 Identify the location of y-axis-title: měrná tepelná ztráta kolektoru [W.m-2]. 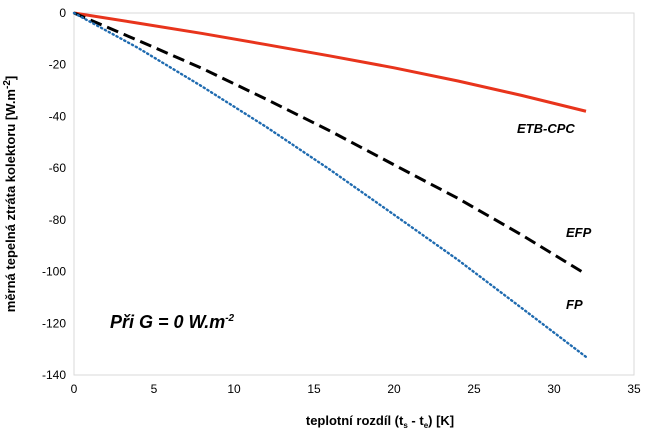
(10, 194).